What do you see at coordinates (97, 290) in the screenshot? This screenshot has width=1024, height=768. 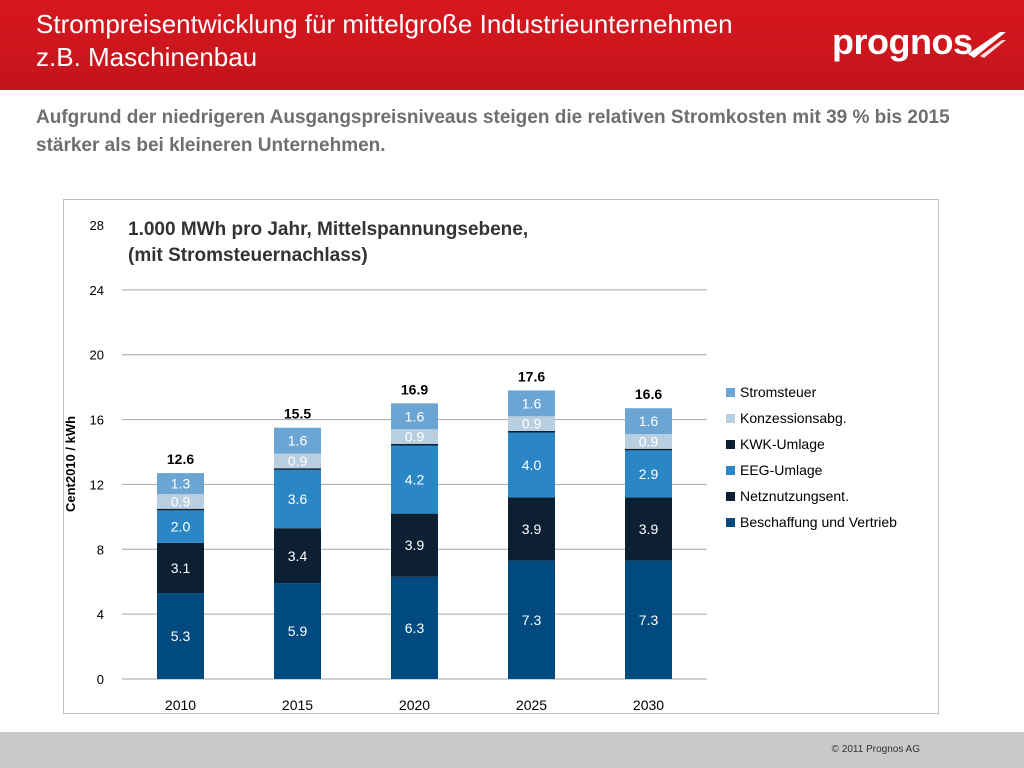 I see `y-tick-label: 24` at bounding box center [97, 290].